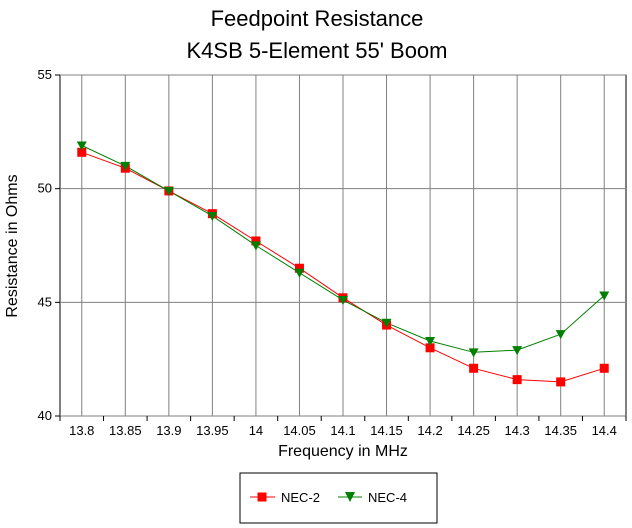 The height and width of the screenshot is (528, 632). What do you see at coordinates (604, 430) in the screenshot?
I see `x-tick-label: 14.4` at bounding box center [604, 430].